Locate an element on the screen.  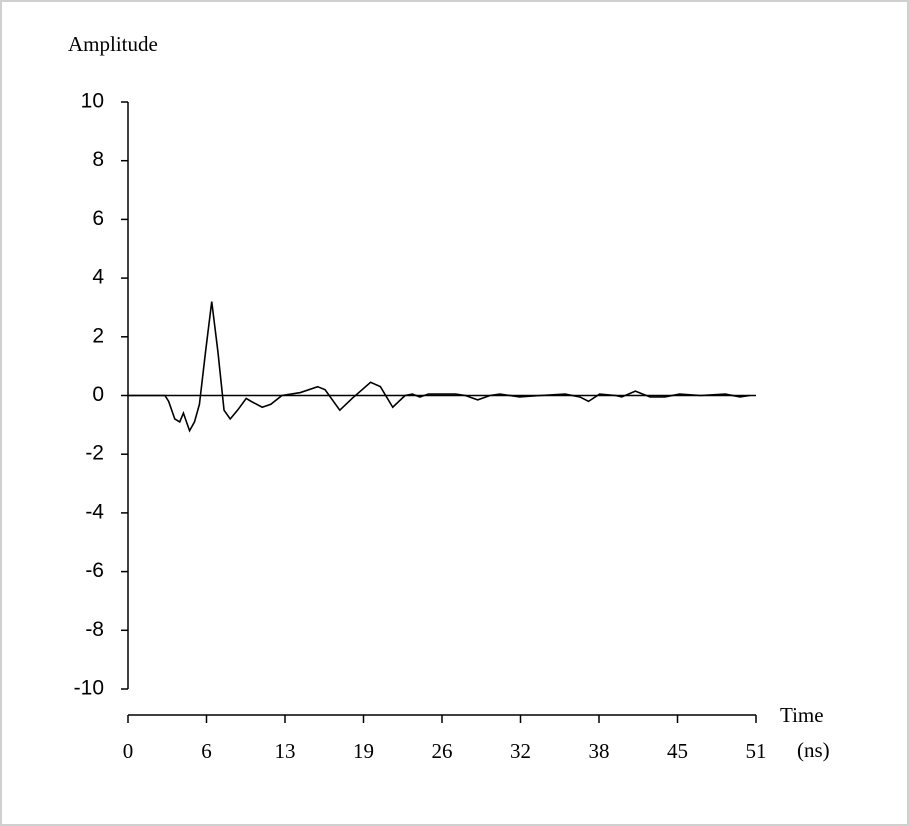
x-axis-unit: (ns) is located at coordinates (813, 750).